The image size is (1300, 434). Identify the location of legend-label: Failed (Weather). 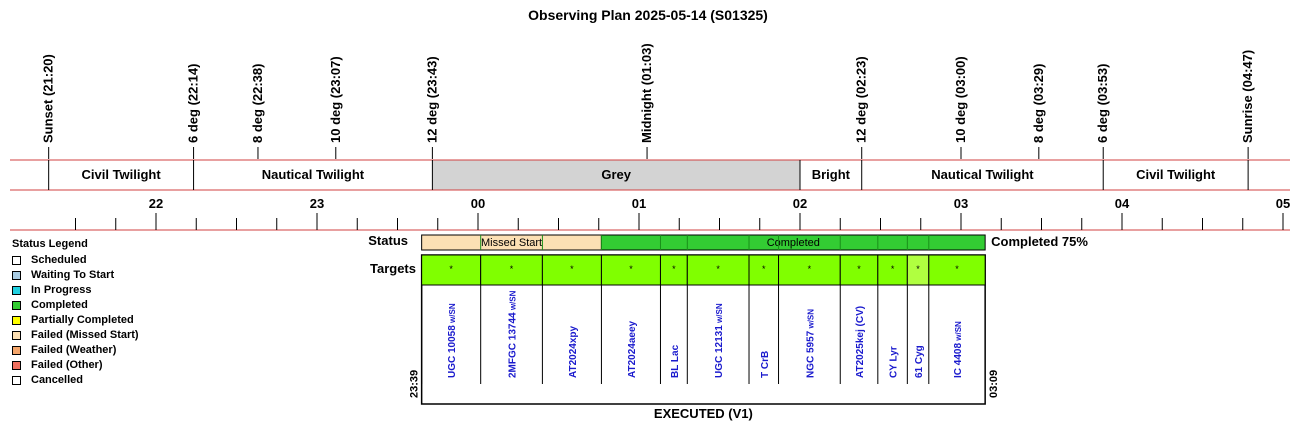
(74, 350).